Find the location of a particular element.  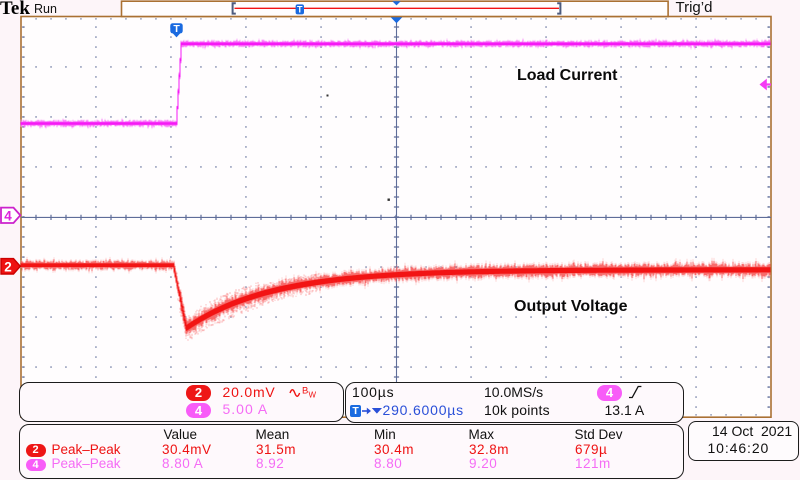

svg-text: W is located at coordinates (313, 395).